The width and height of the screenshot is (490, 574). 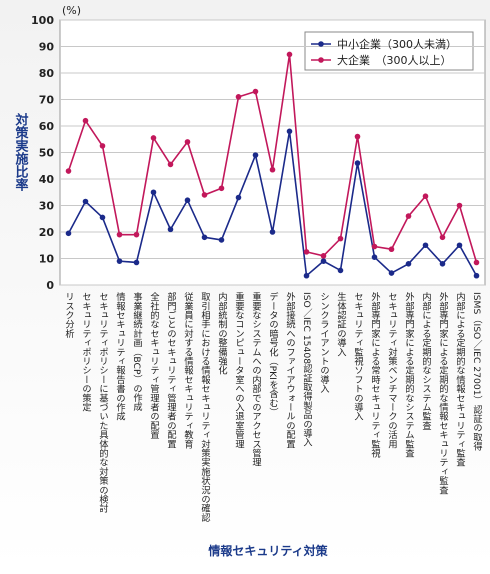 What do you see at coordinates (154, 365) in the screenshot?
I see `x-tick-label: 全社的なセキュリティ管理者の配置` at bounding box center [154, 365].